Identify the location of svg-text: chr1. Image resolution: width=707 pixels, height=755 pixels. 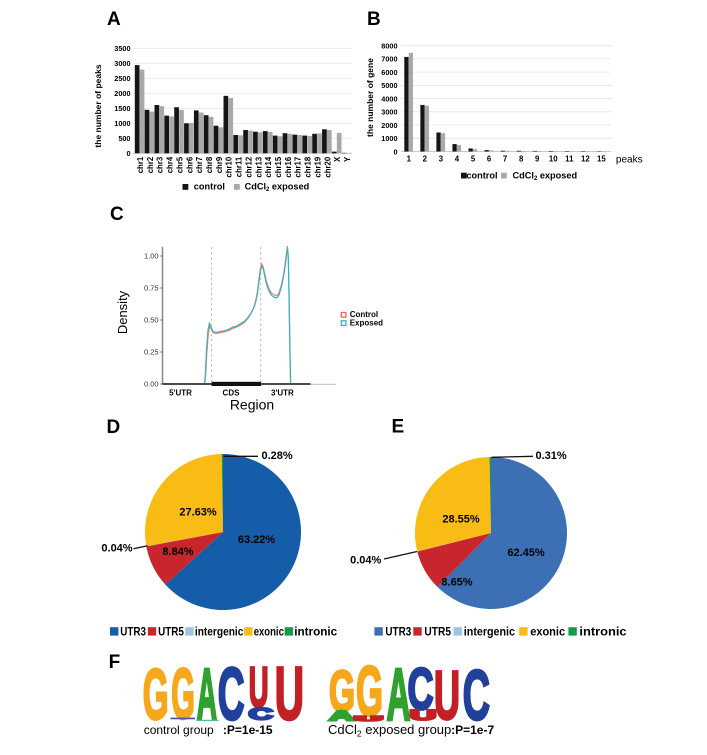
(140, 164).